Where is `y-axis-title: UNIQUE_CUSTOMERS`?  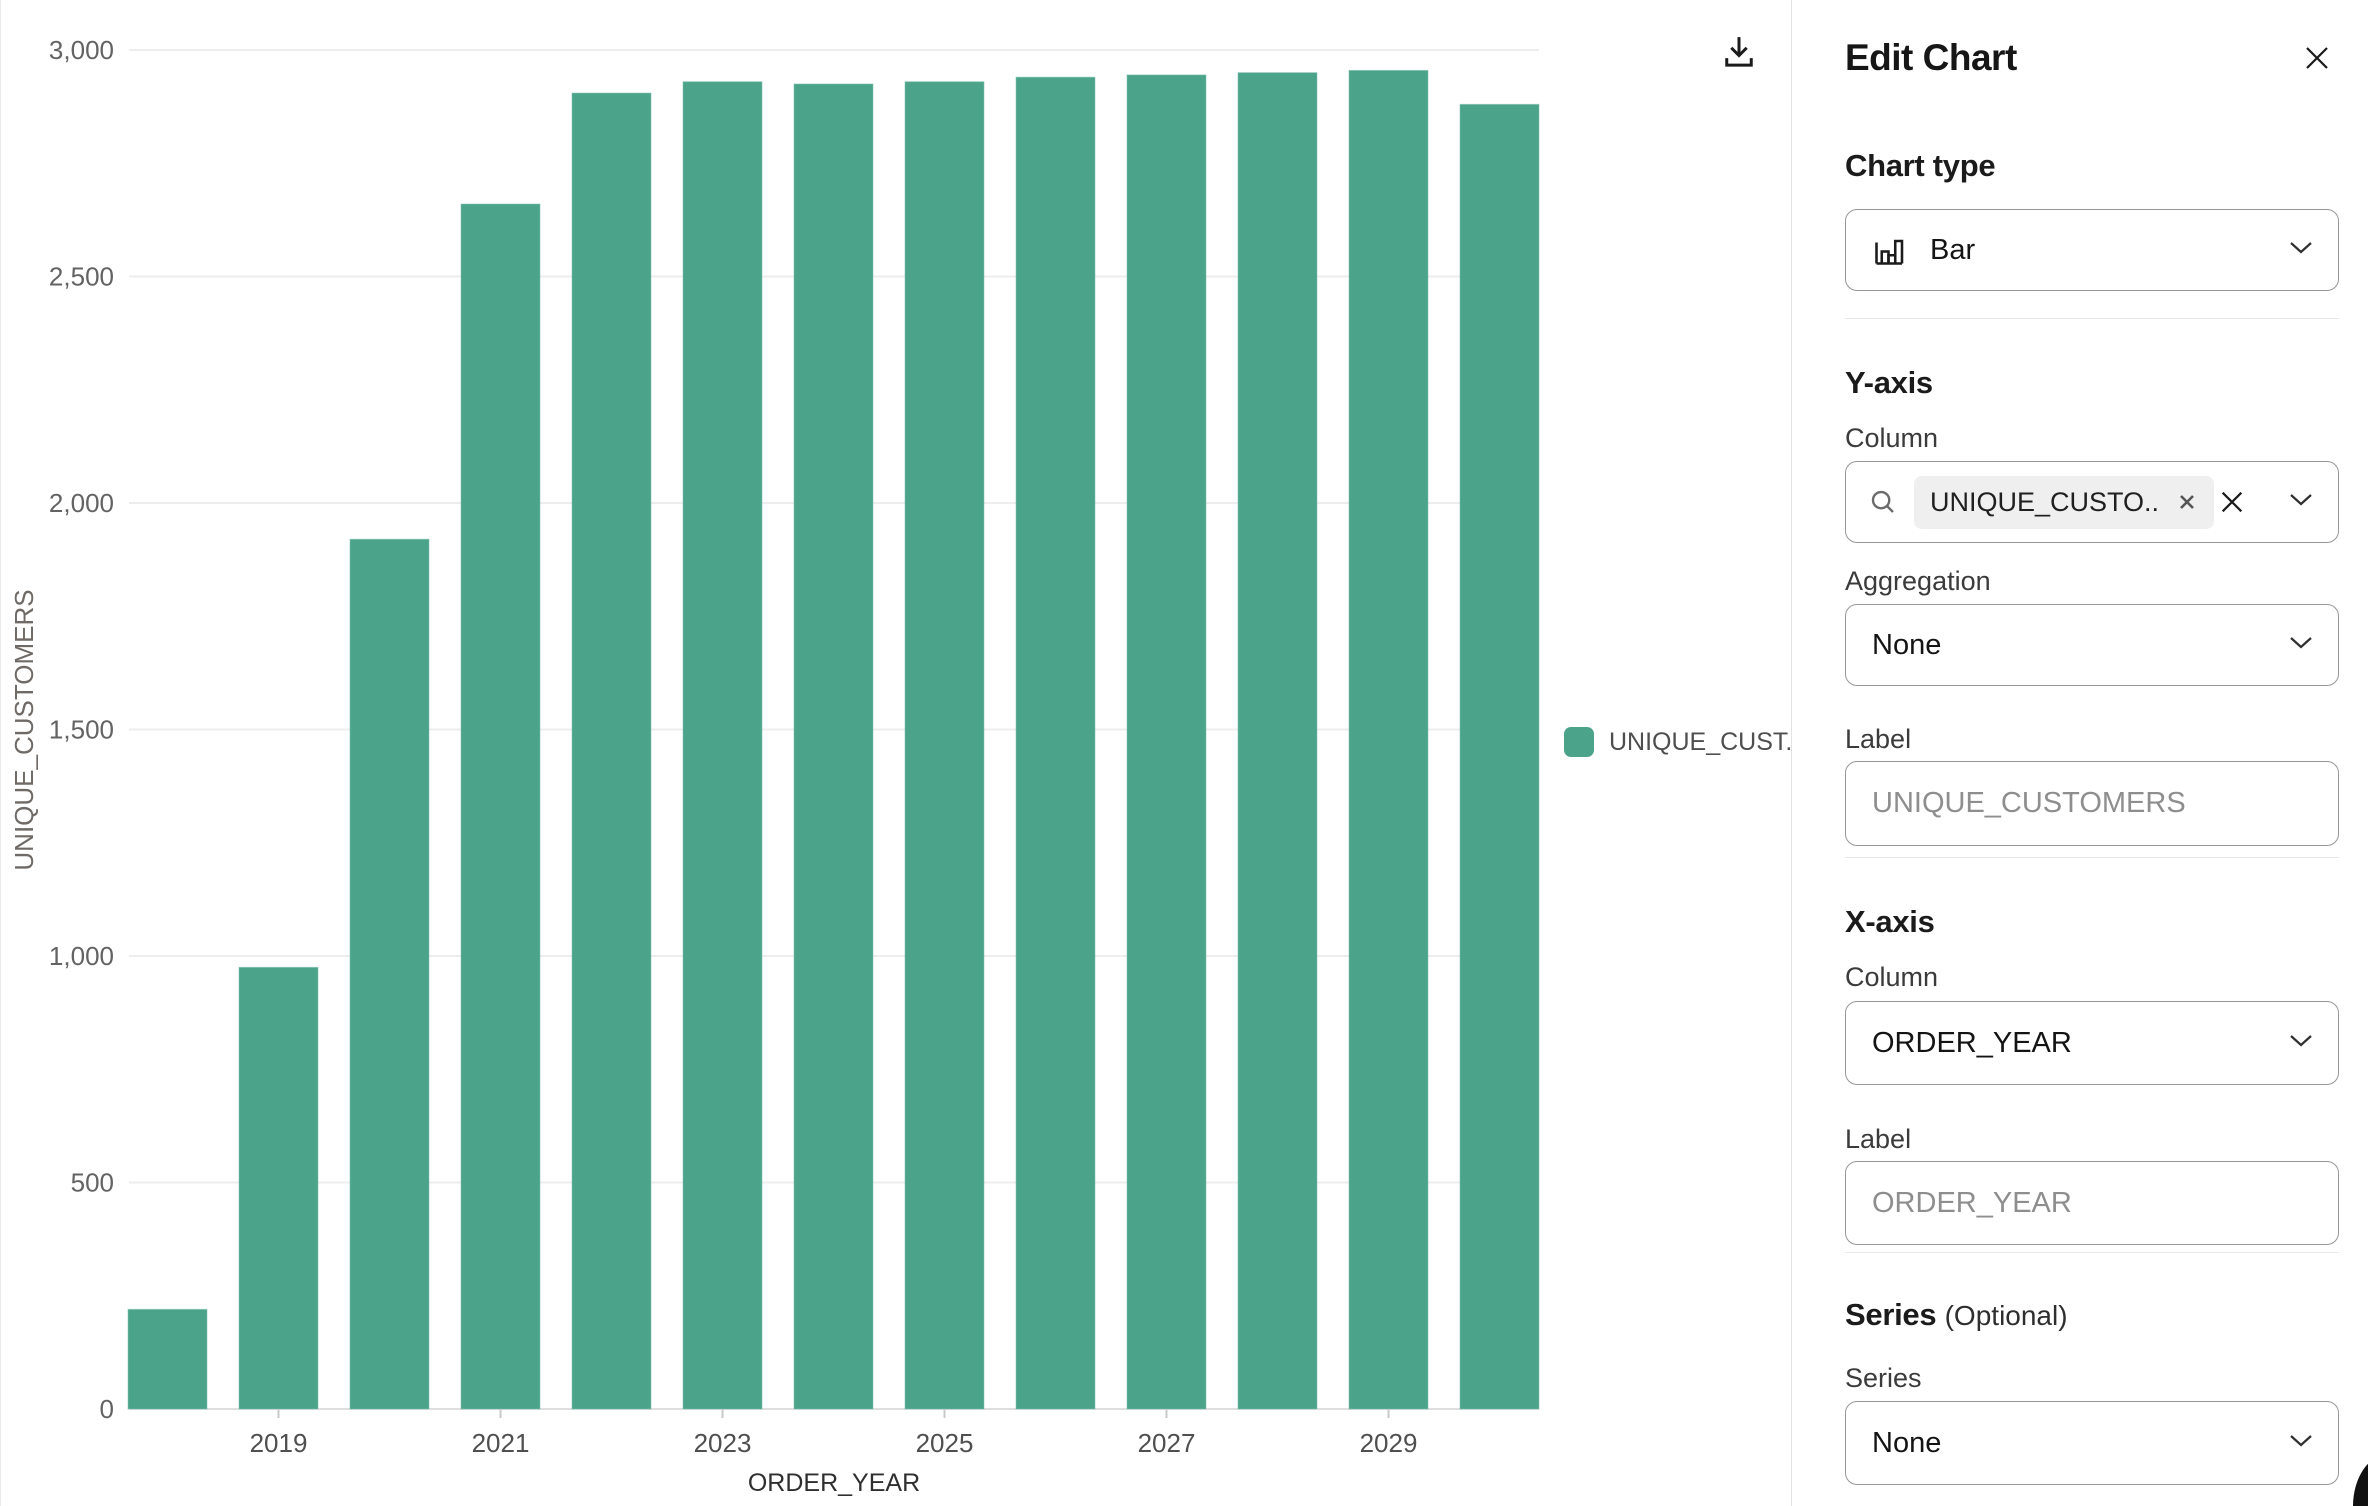 y-axis-title: UNIQUE_CUSTOMERS is located at coordinates (24, 729).